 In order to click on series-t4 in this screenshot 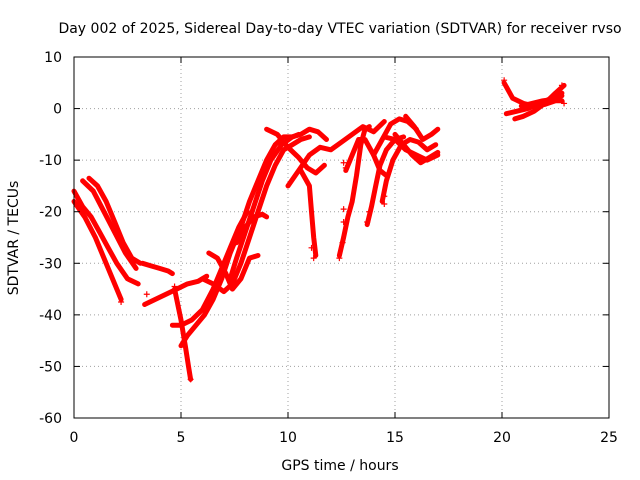, I will do `click(114, 220)`.